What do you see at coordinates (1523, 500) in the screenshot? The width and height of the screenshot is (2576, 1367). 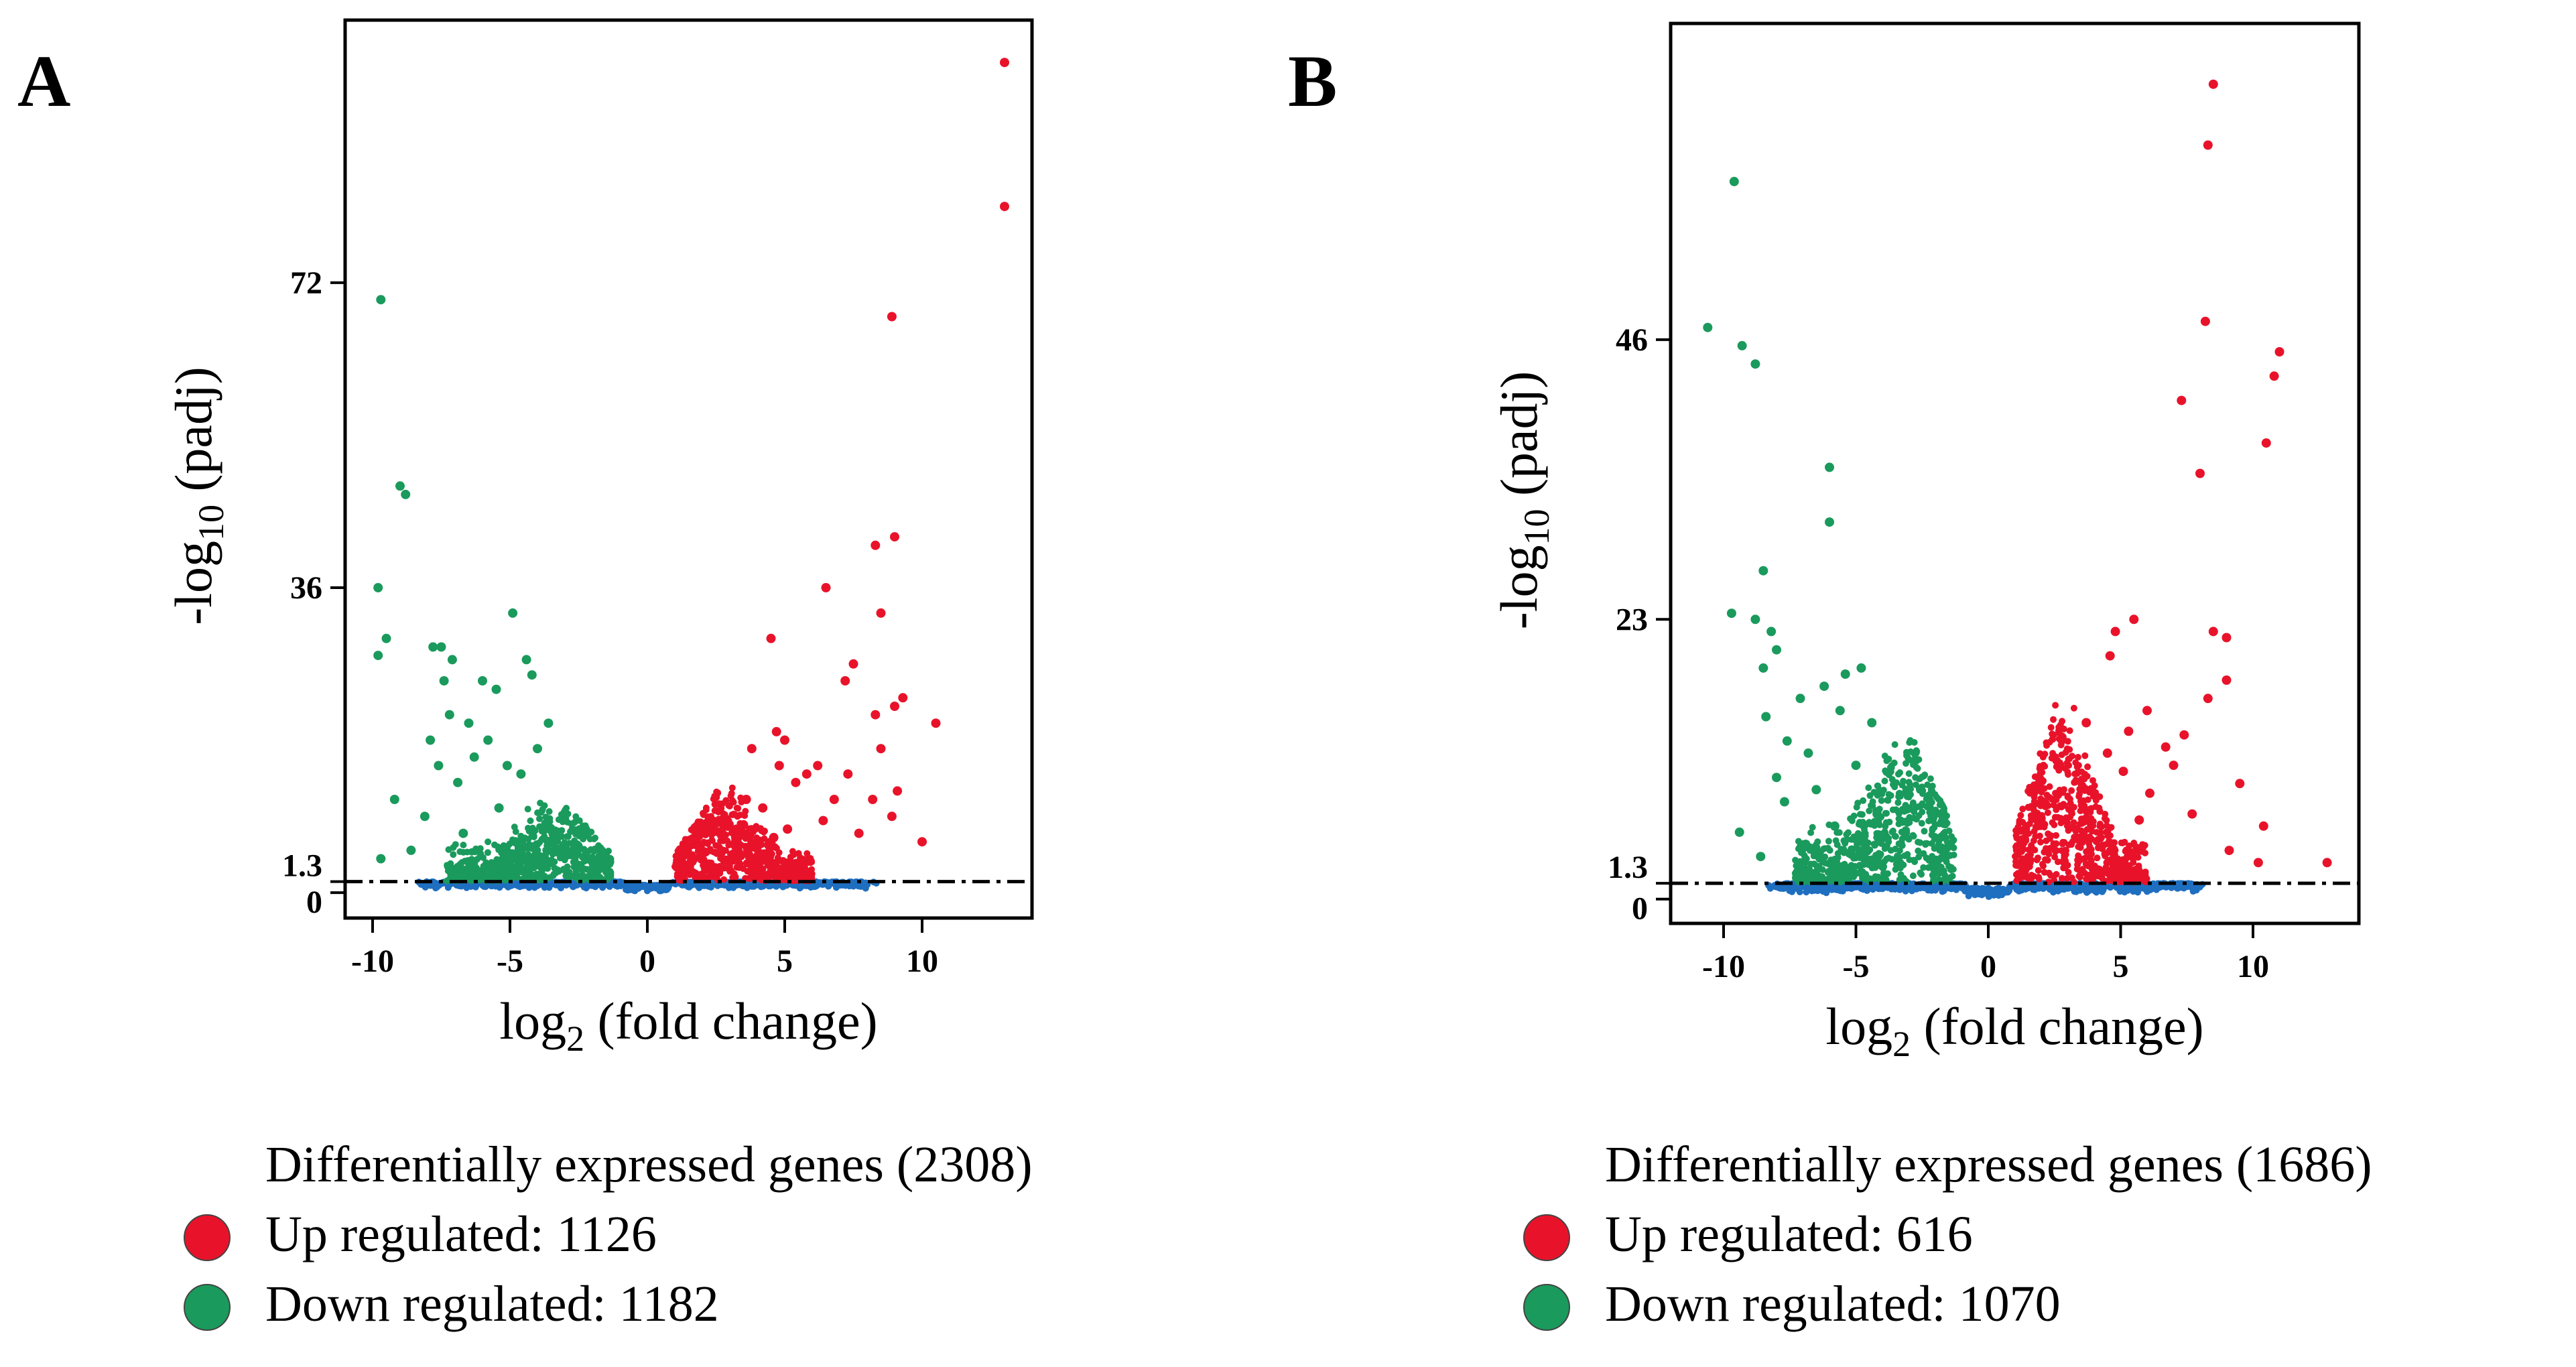 I see `y-axis-title: -log10 (padj)` at bounding box center [1523, 500].